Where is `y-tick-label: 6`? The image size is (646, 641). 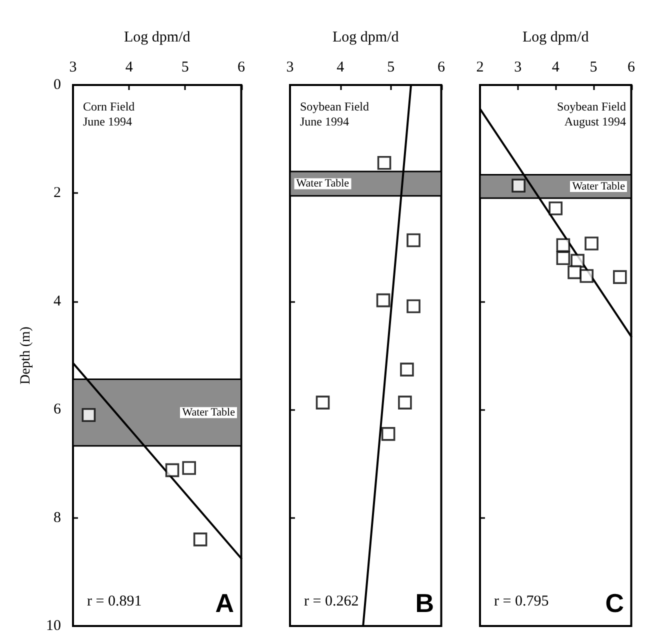
y-tick-label: 6 is located at coordinates (58, 410).